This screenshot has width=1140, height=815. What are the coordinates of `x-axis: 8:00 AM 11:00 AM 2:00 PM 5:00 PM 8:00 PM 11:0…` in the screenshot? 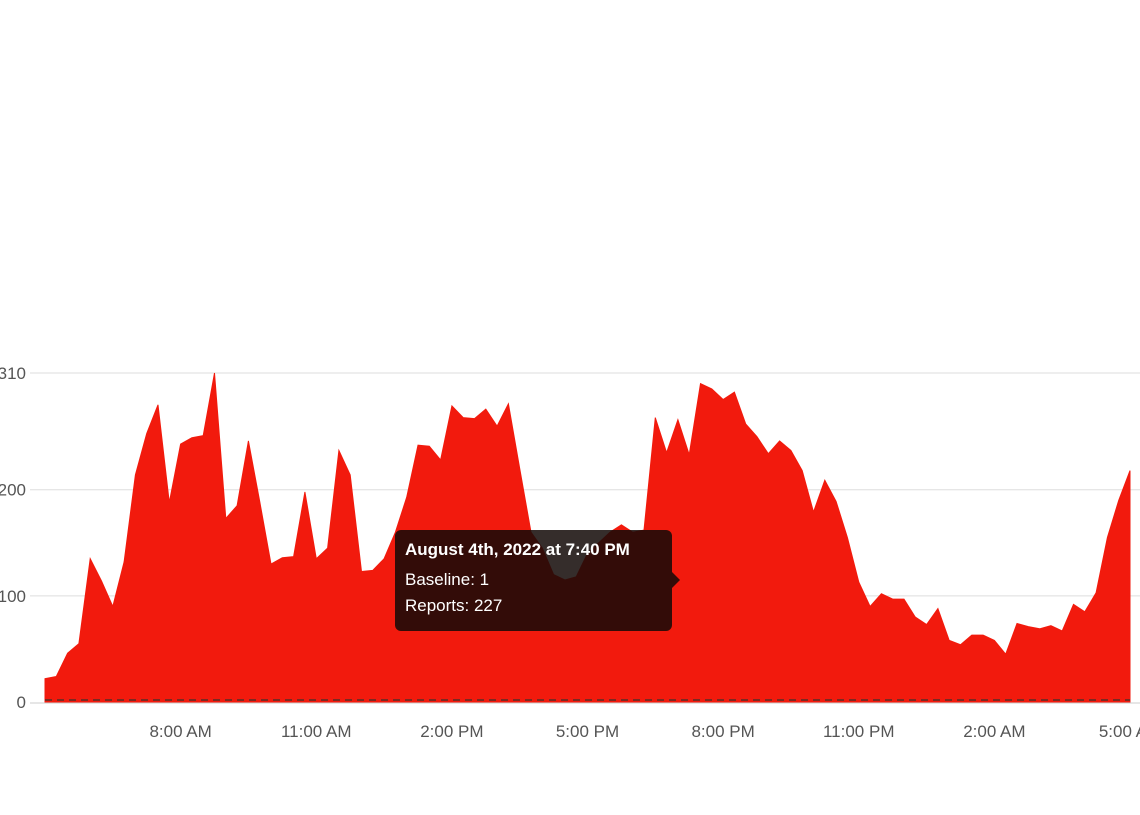 It's located at (585, 721).